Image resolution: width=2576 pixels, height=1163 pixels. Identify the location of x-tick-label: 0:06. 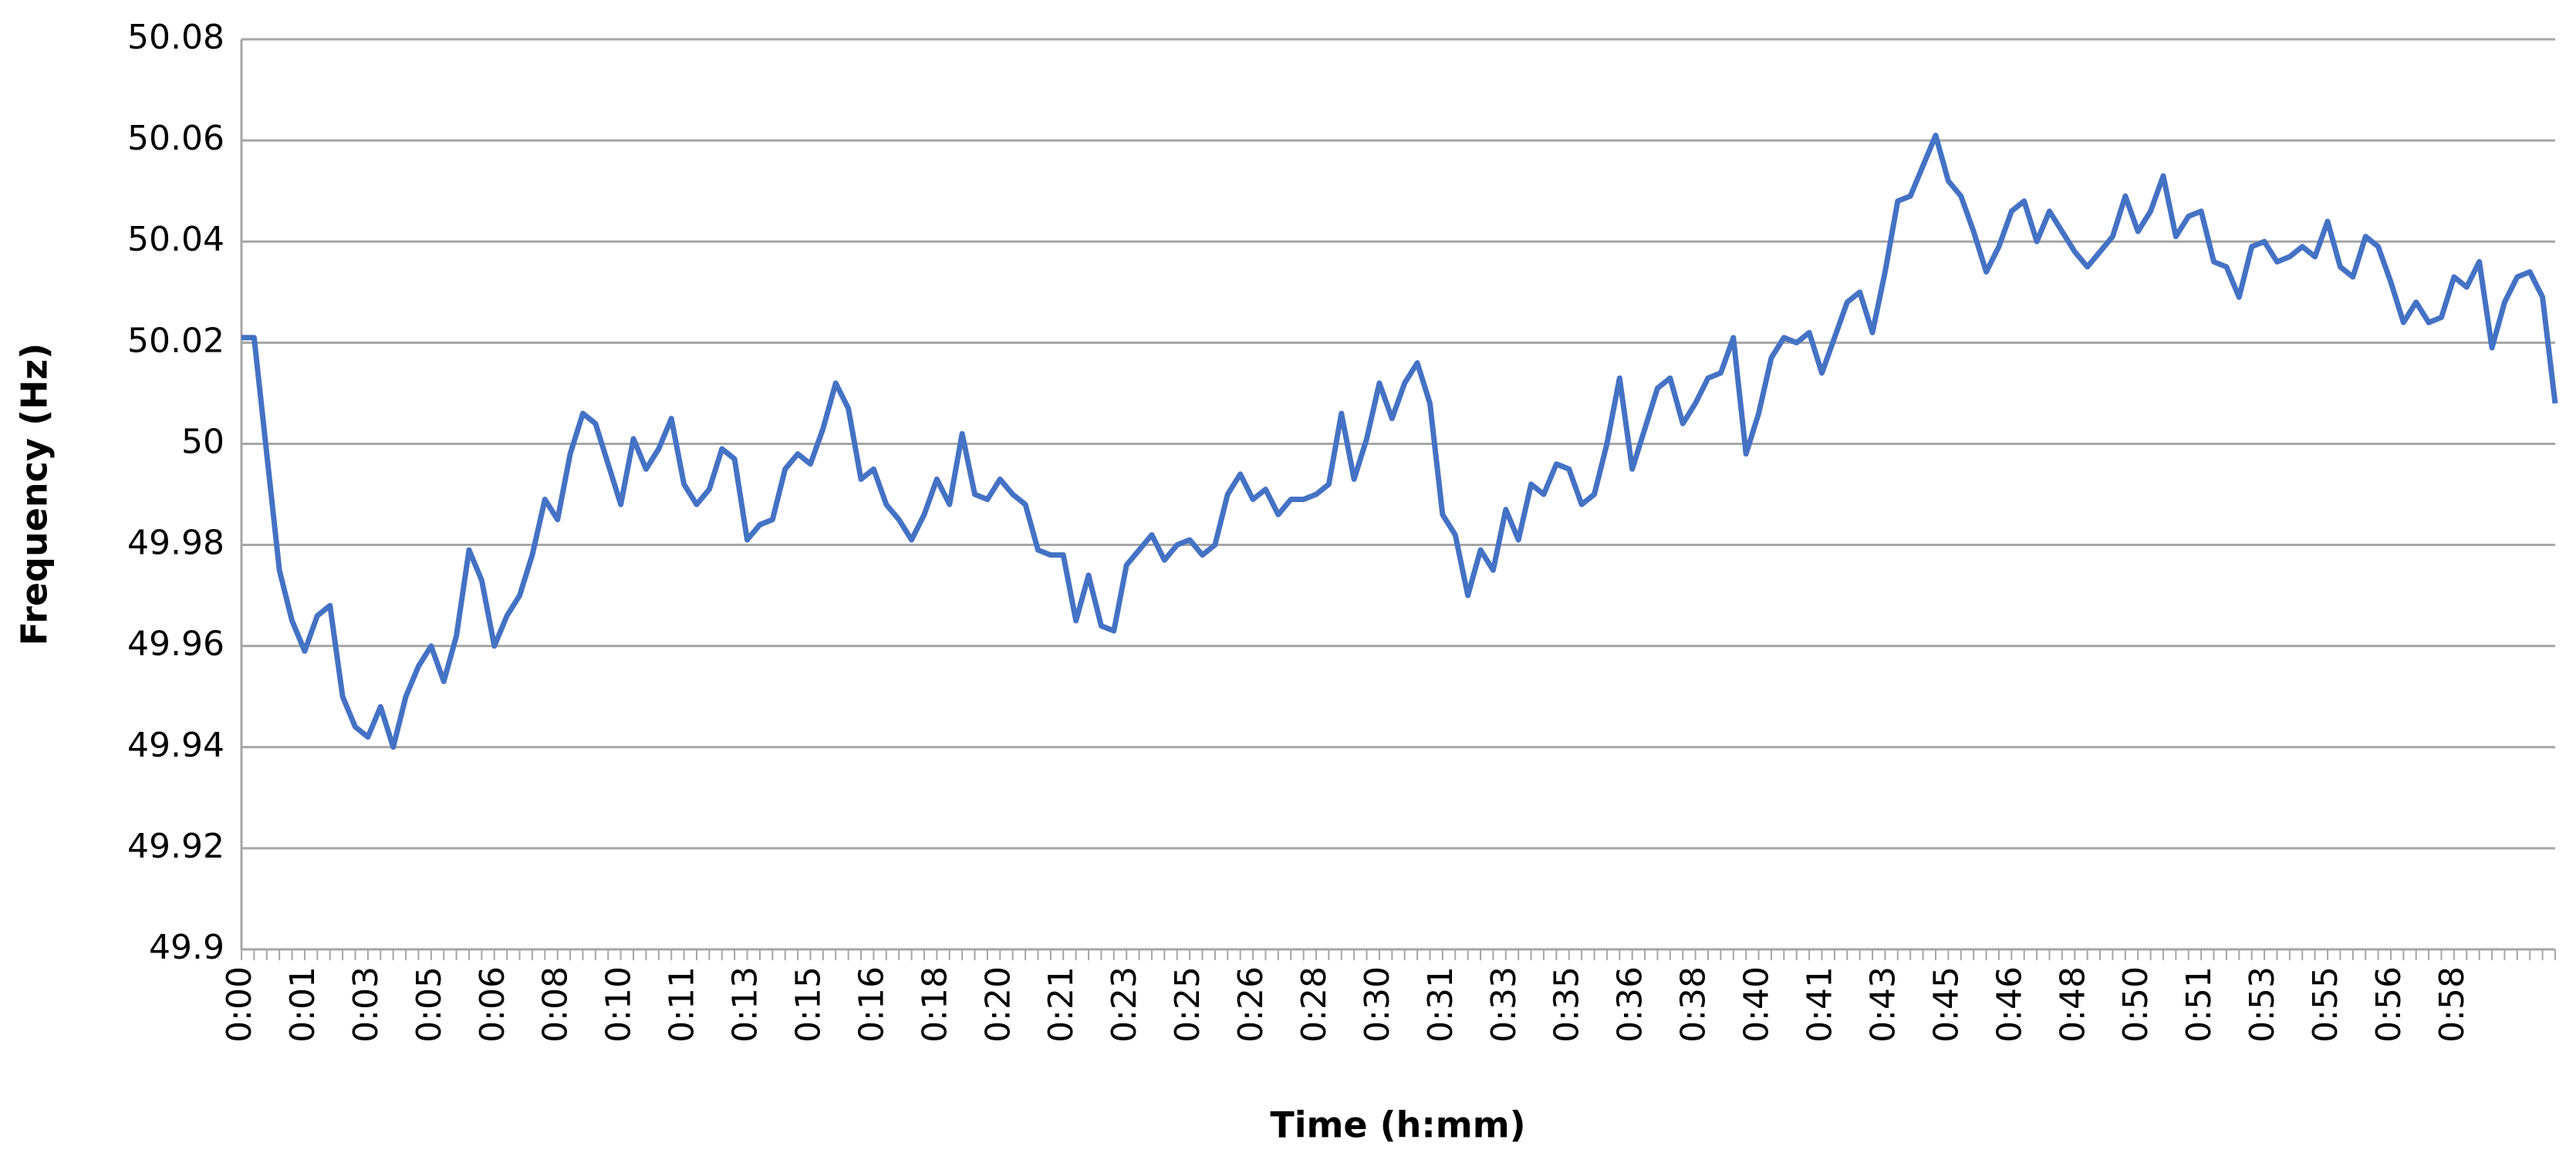
(493, 1005).